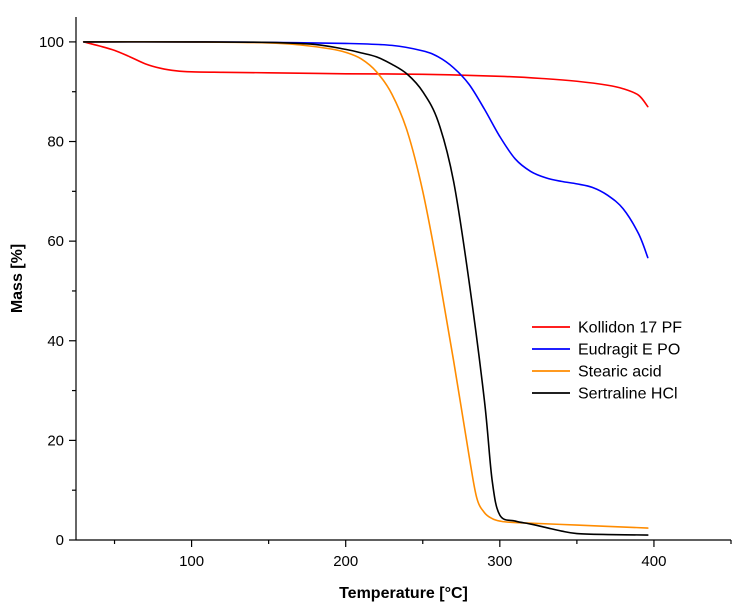 Image resolution: width=739 pixels, height=612 pixels. What do you see at coordinates (628, 394) in the screenshot?
I see `legend-label-sertraline-hcl: Sertraline HCl` at bounding box center [628, 394].